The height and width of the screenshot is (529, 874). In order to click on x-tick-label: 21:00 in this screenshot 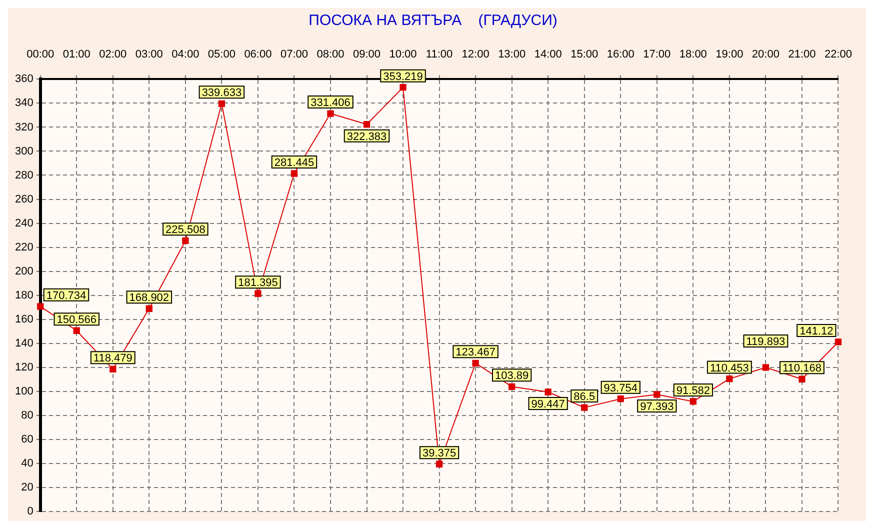, I will do `click(802, 54)`.